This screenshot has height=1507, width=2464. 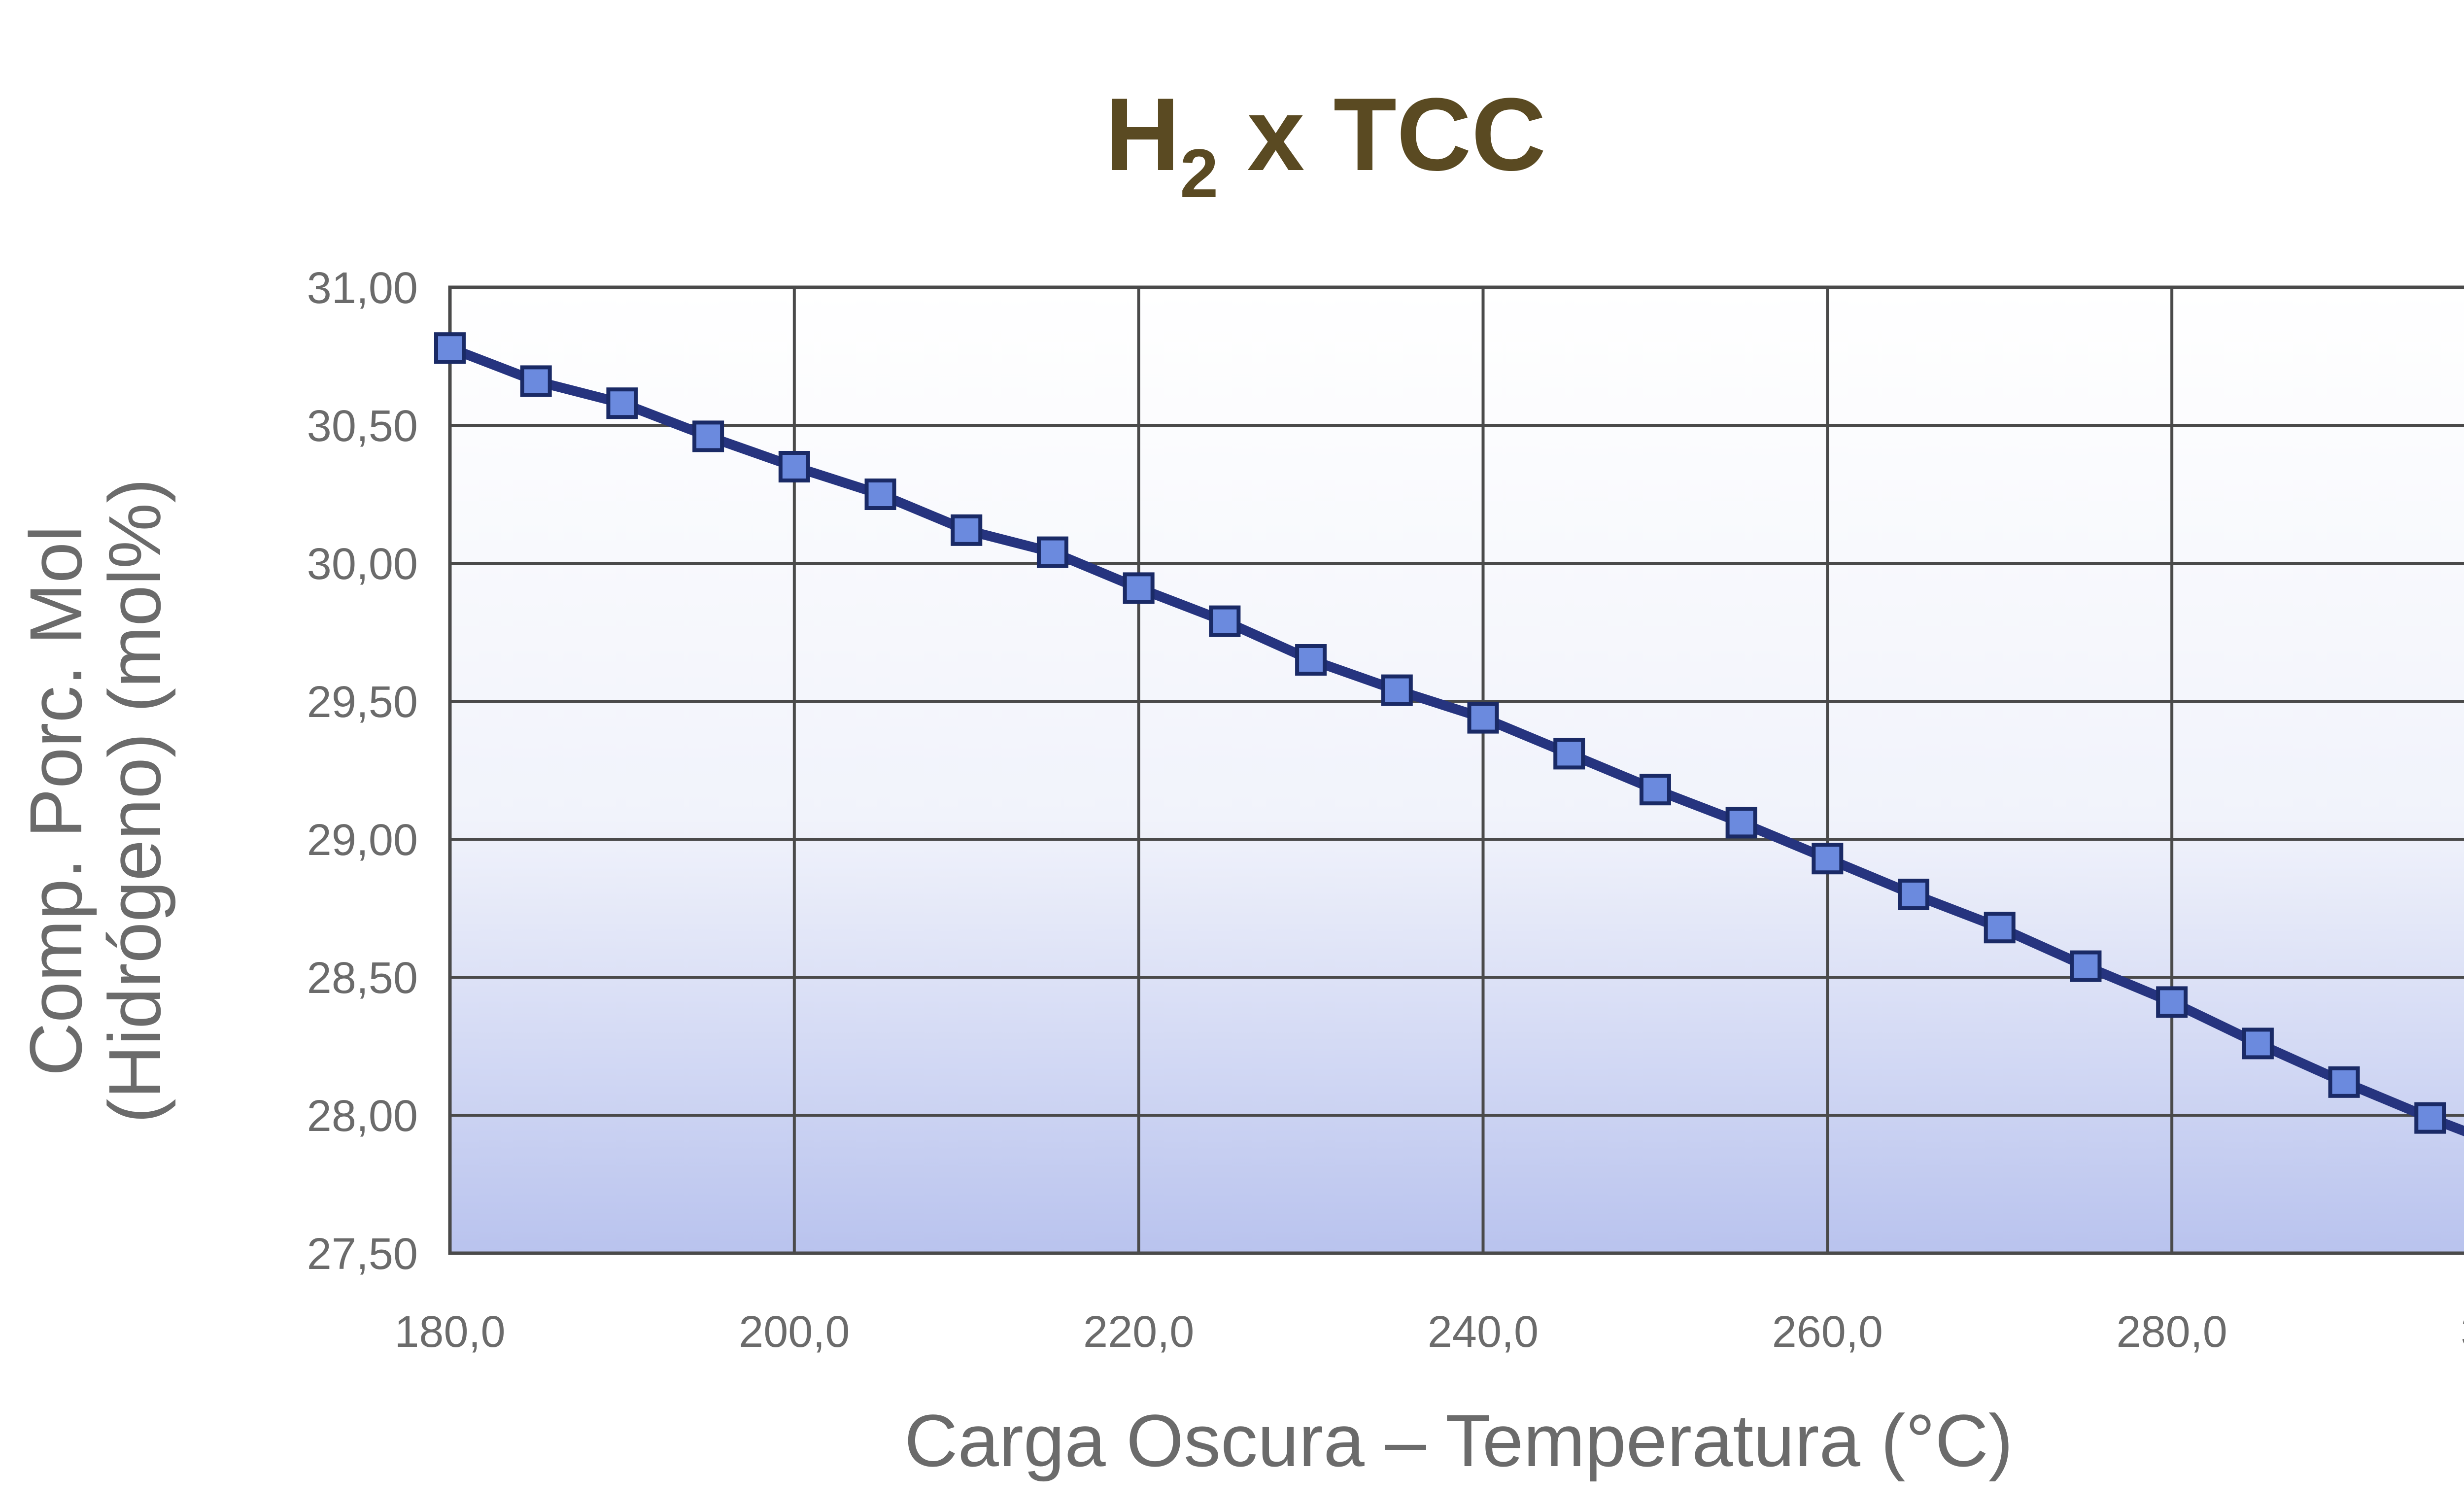 What do you see at coordinates (449, 1332) in the screenshot?
I see `x-tick-label: 180,0` at bounding box center [449, 1332].